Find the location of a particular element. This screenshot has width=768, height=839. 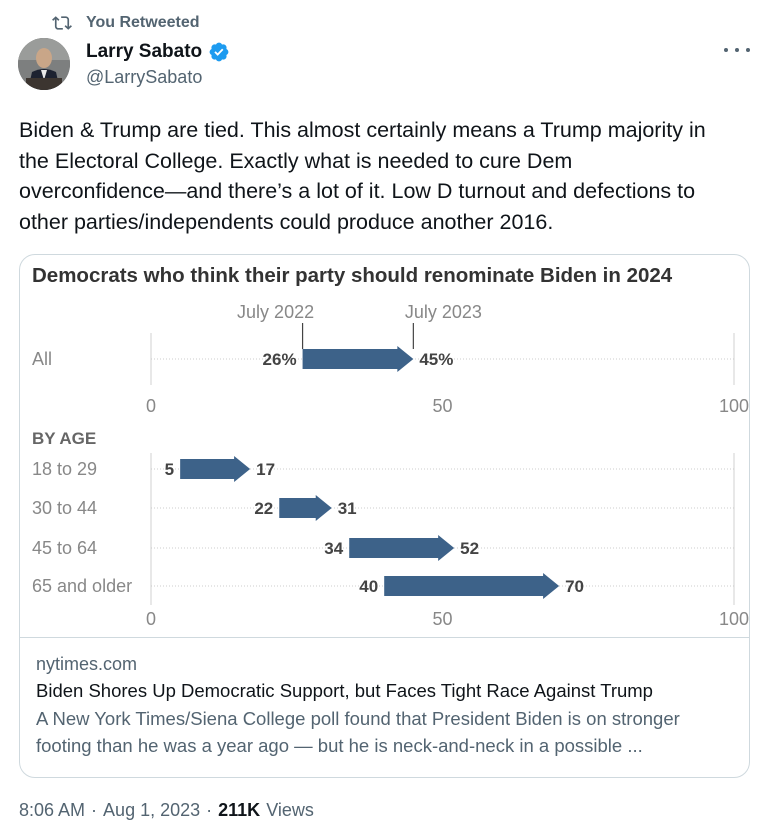

views-label: Views is located at coordinates (290, 810).